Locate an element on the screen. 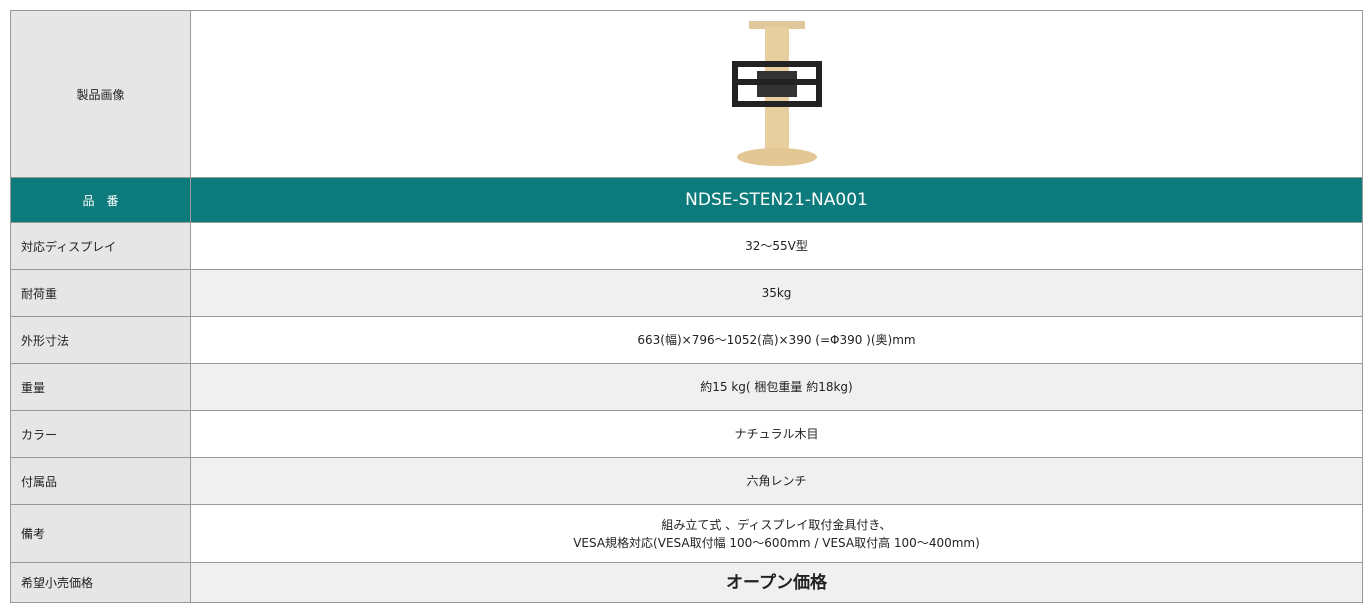 This screenshot has width=1363, height=603. row-value: ナチュラル木目 is located at coordinates (776, 434).